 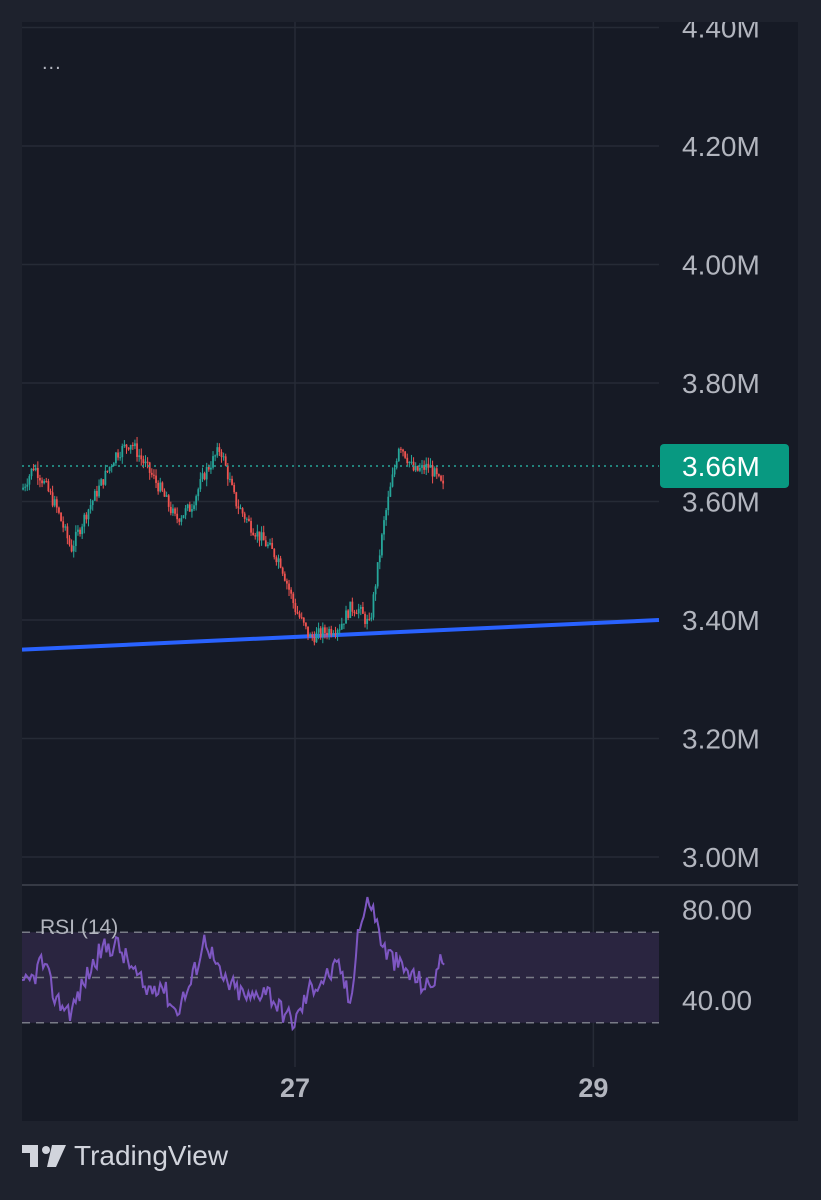 I want to click on rsi-line, so click(x=233, y=964).